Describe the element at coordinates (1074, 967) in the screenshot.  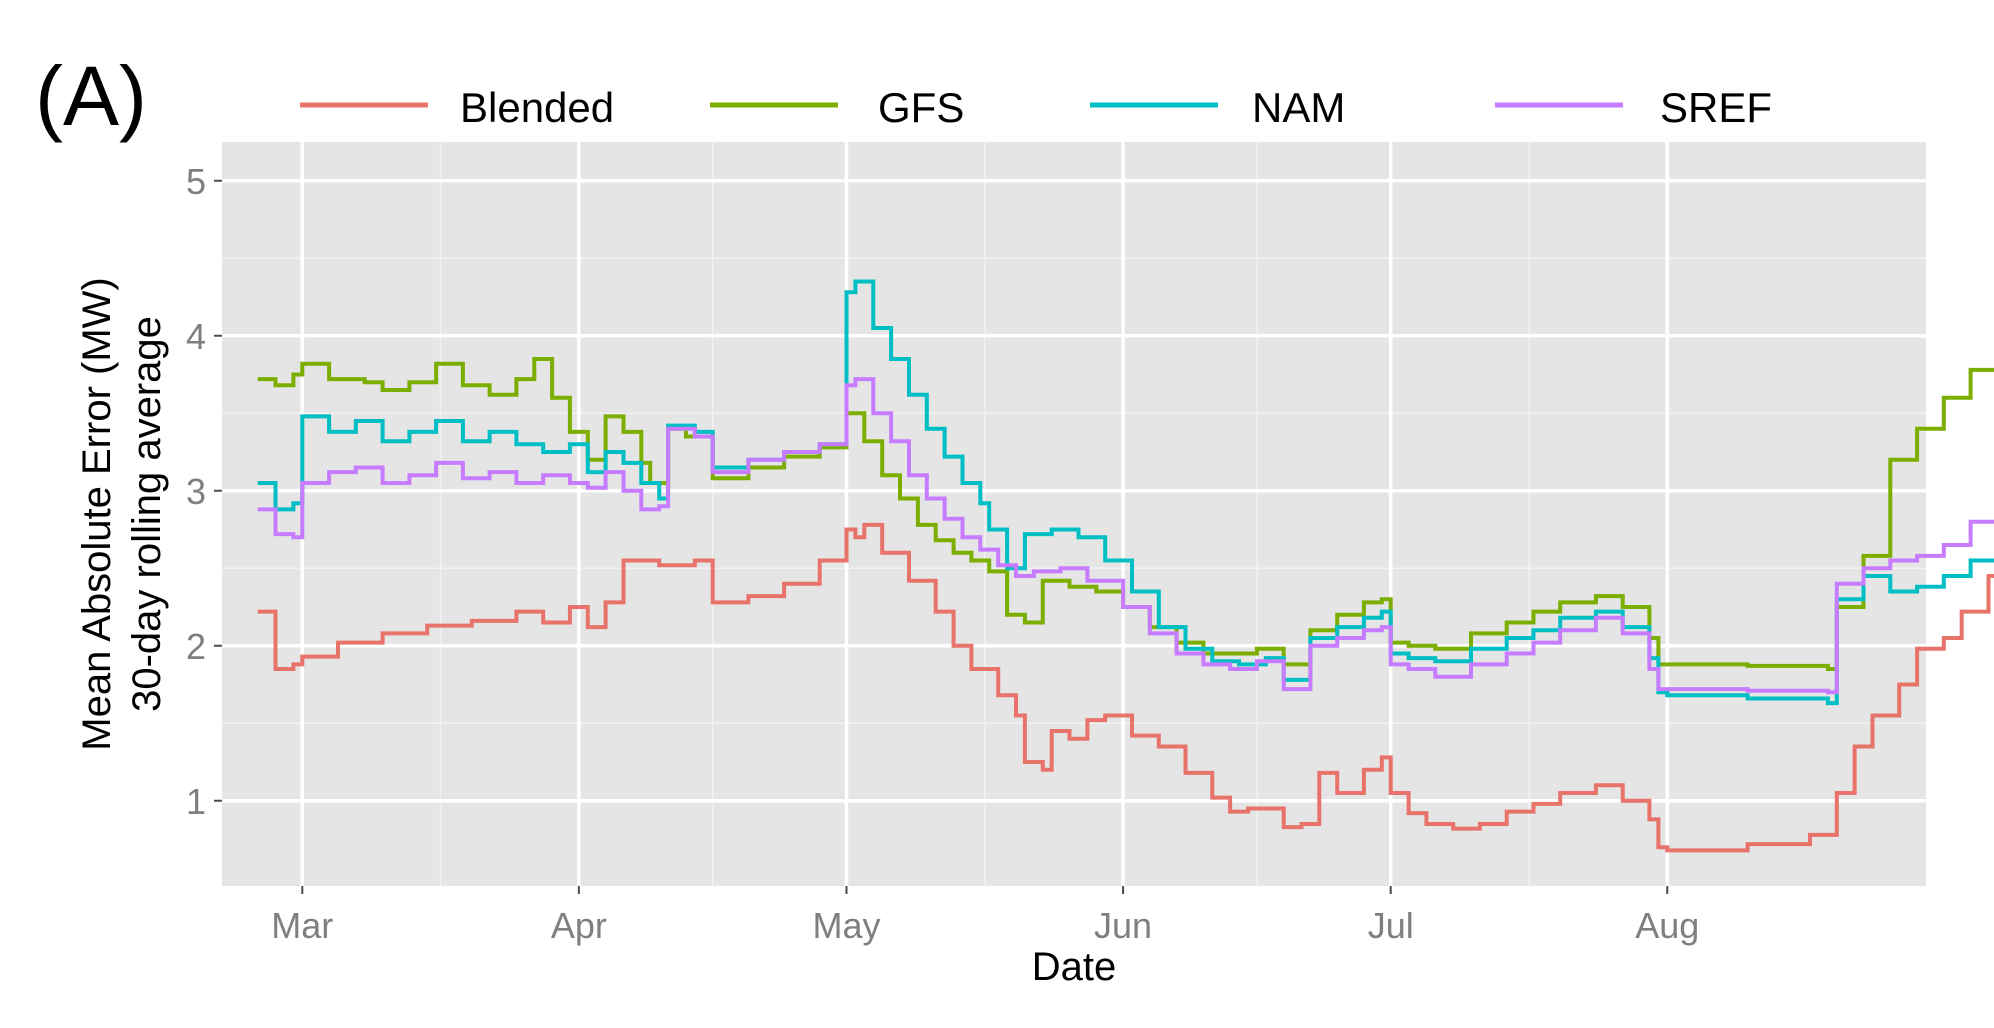
I see `x-axis-title: Date` at that location.